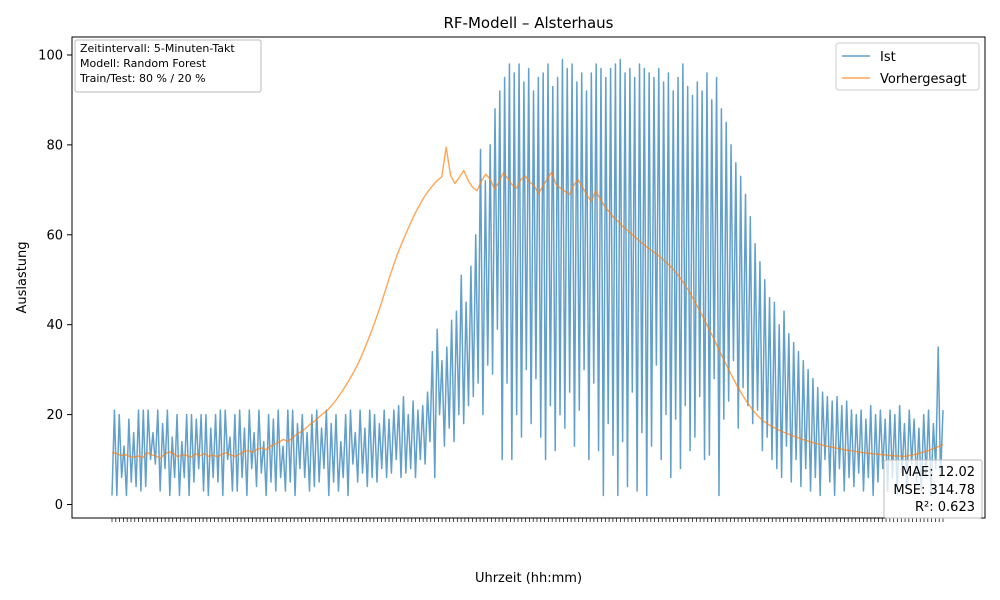 Image resolution: width=1000 pixels, height=600 pixels. What do you see at coordinates (54, 145) in the screenshot?
I see `y-tick-label: 80` at bounding box center [54, 145].